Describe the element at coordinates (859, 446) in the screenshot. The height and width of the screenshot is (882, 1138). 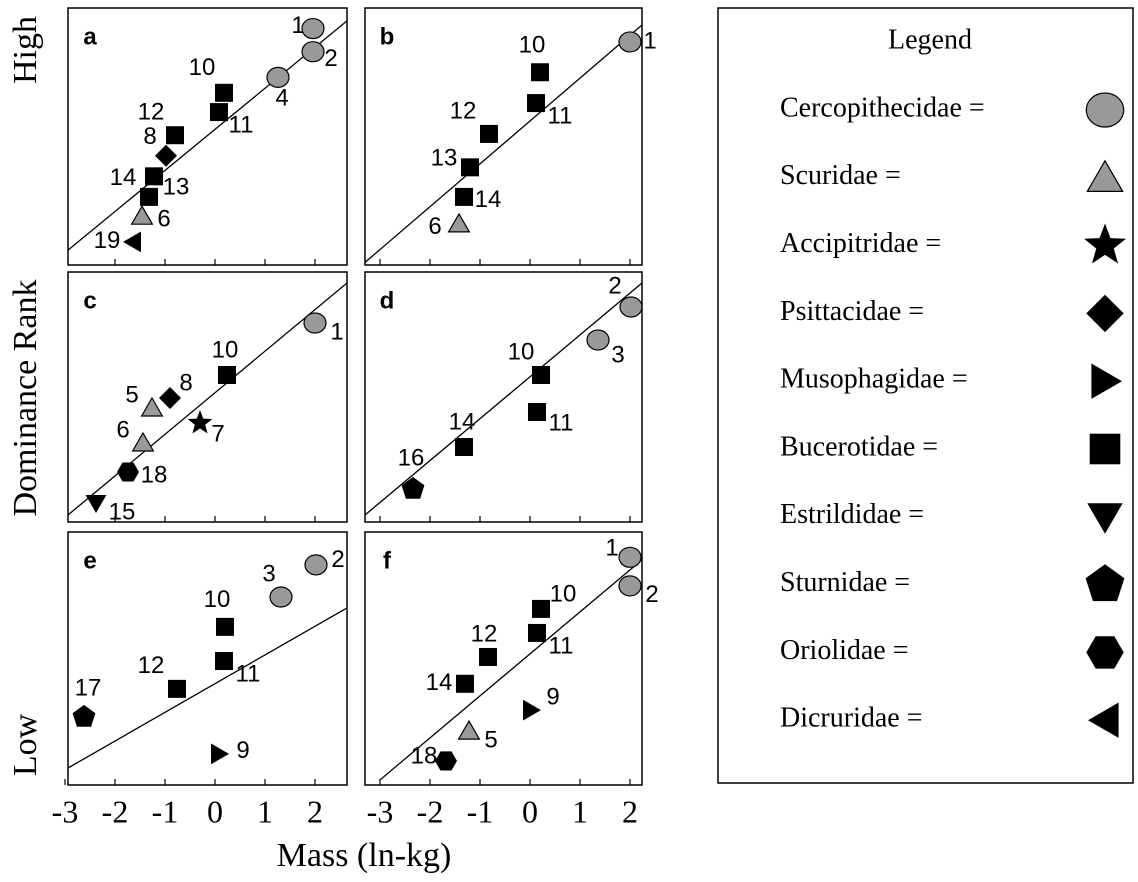
I see `legend-label: Bucerotidae =` at that location.